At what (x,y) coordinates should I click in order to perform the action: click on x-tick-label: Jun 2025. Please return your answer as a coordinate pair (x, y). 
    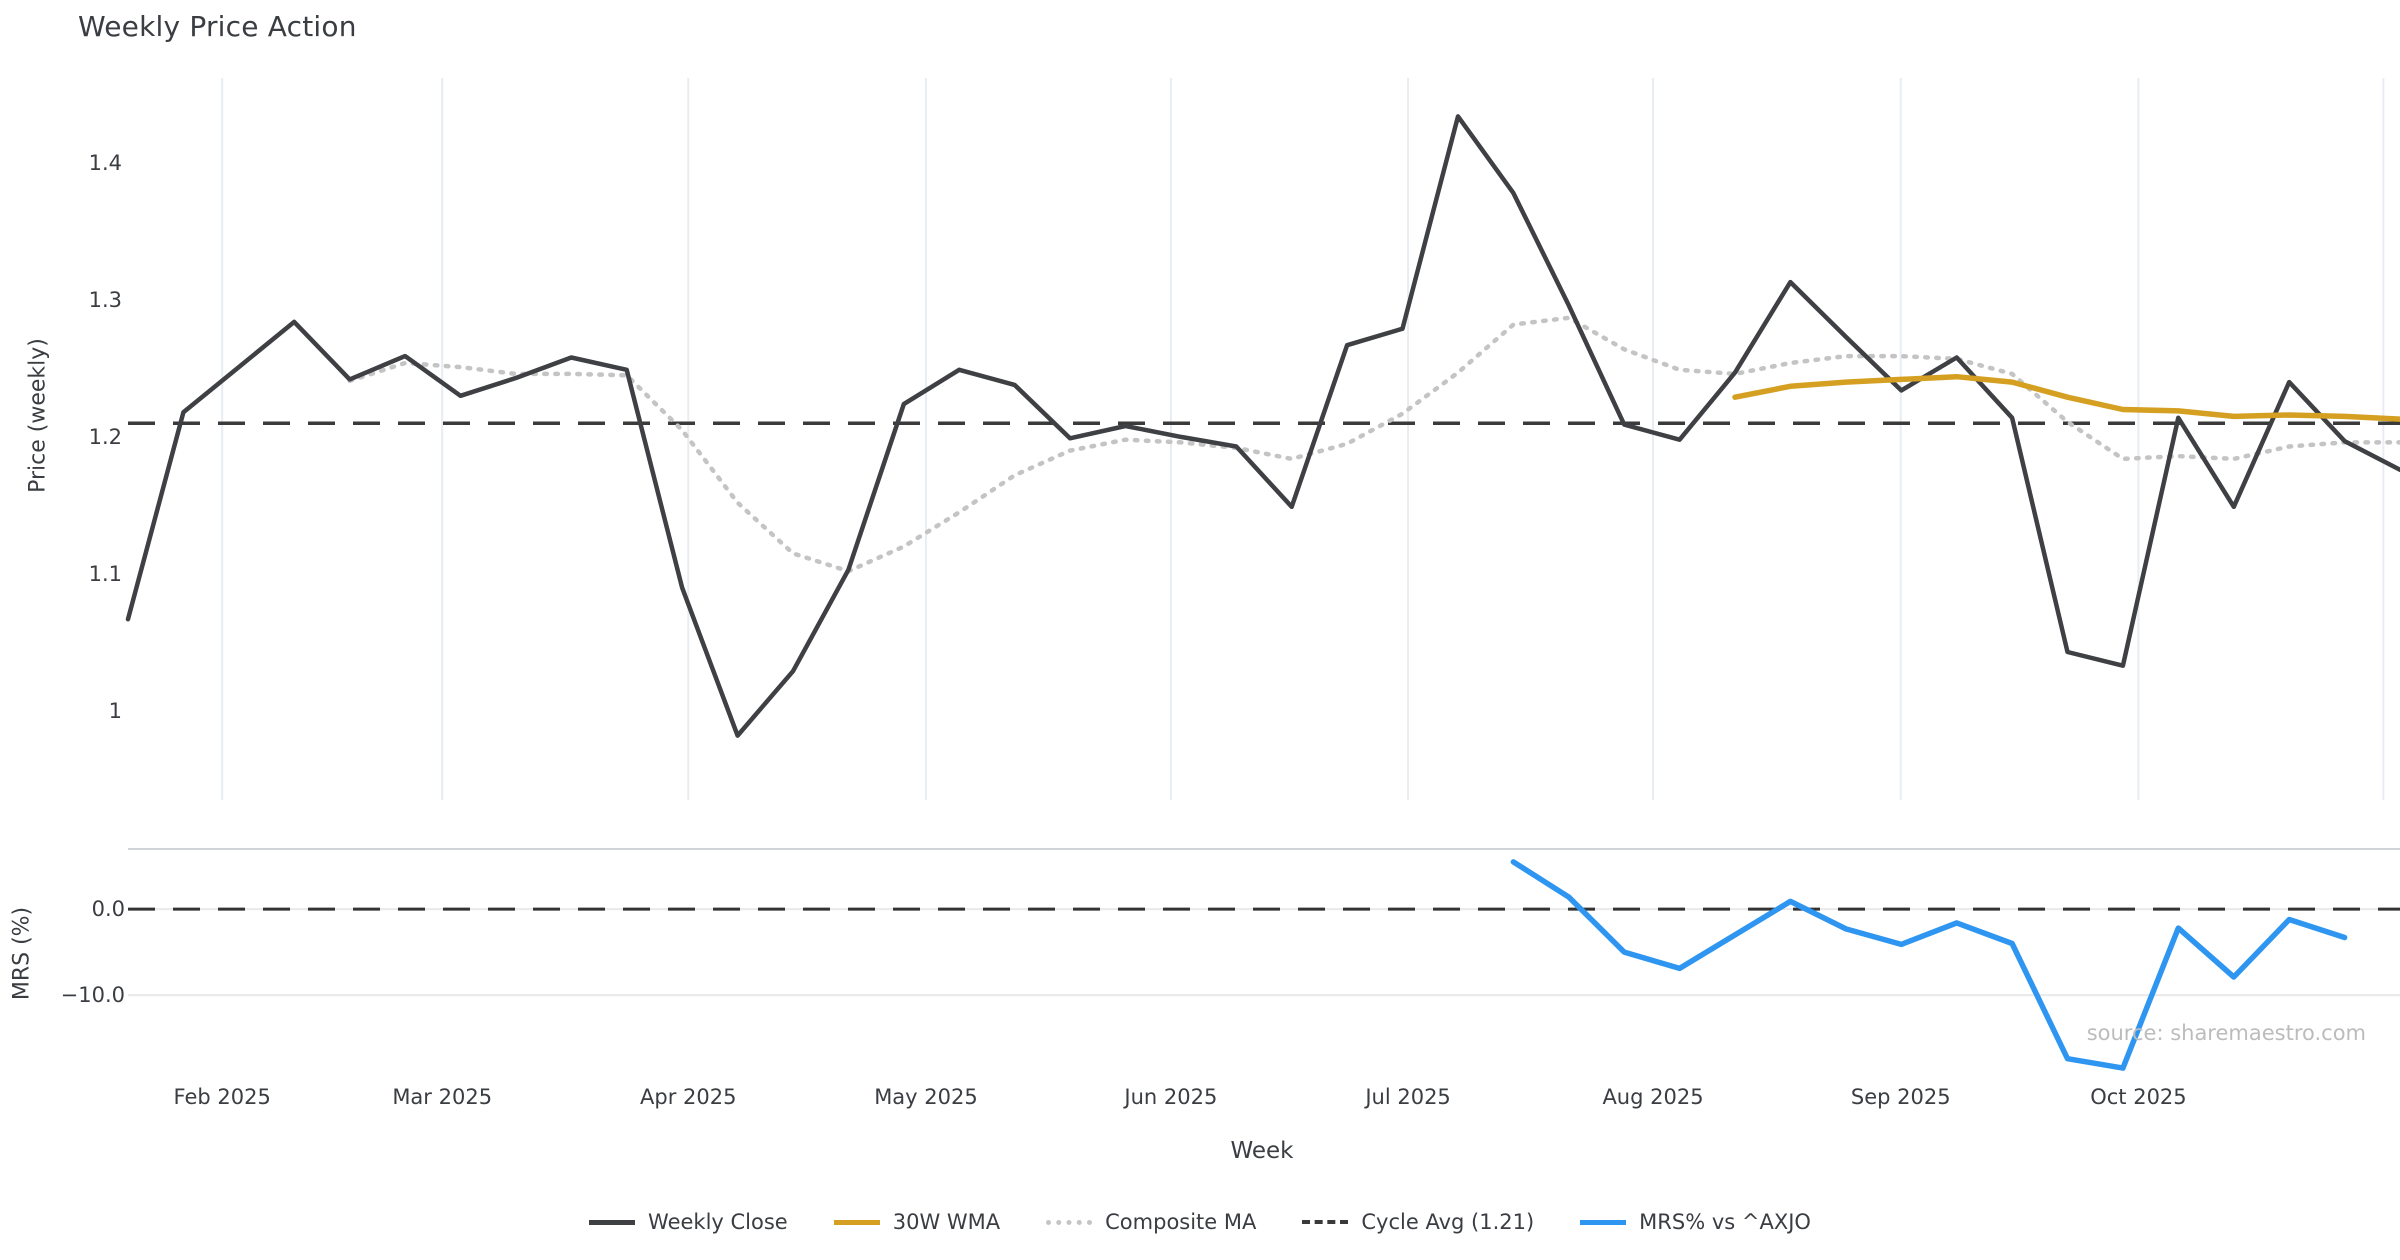
    Looking at the image, I should click on (1169, 1097).